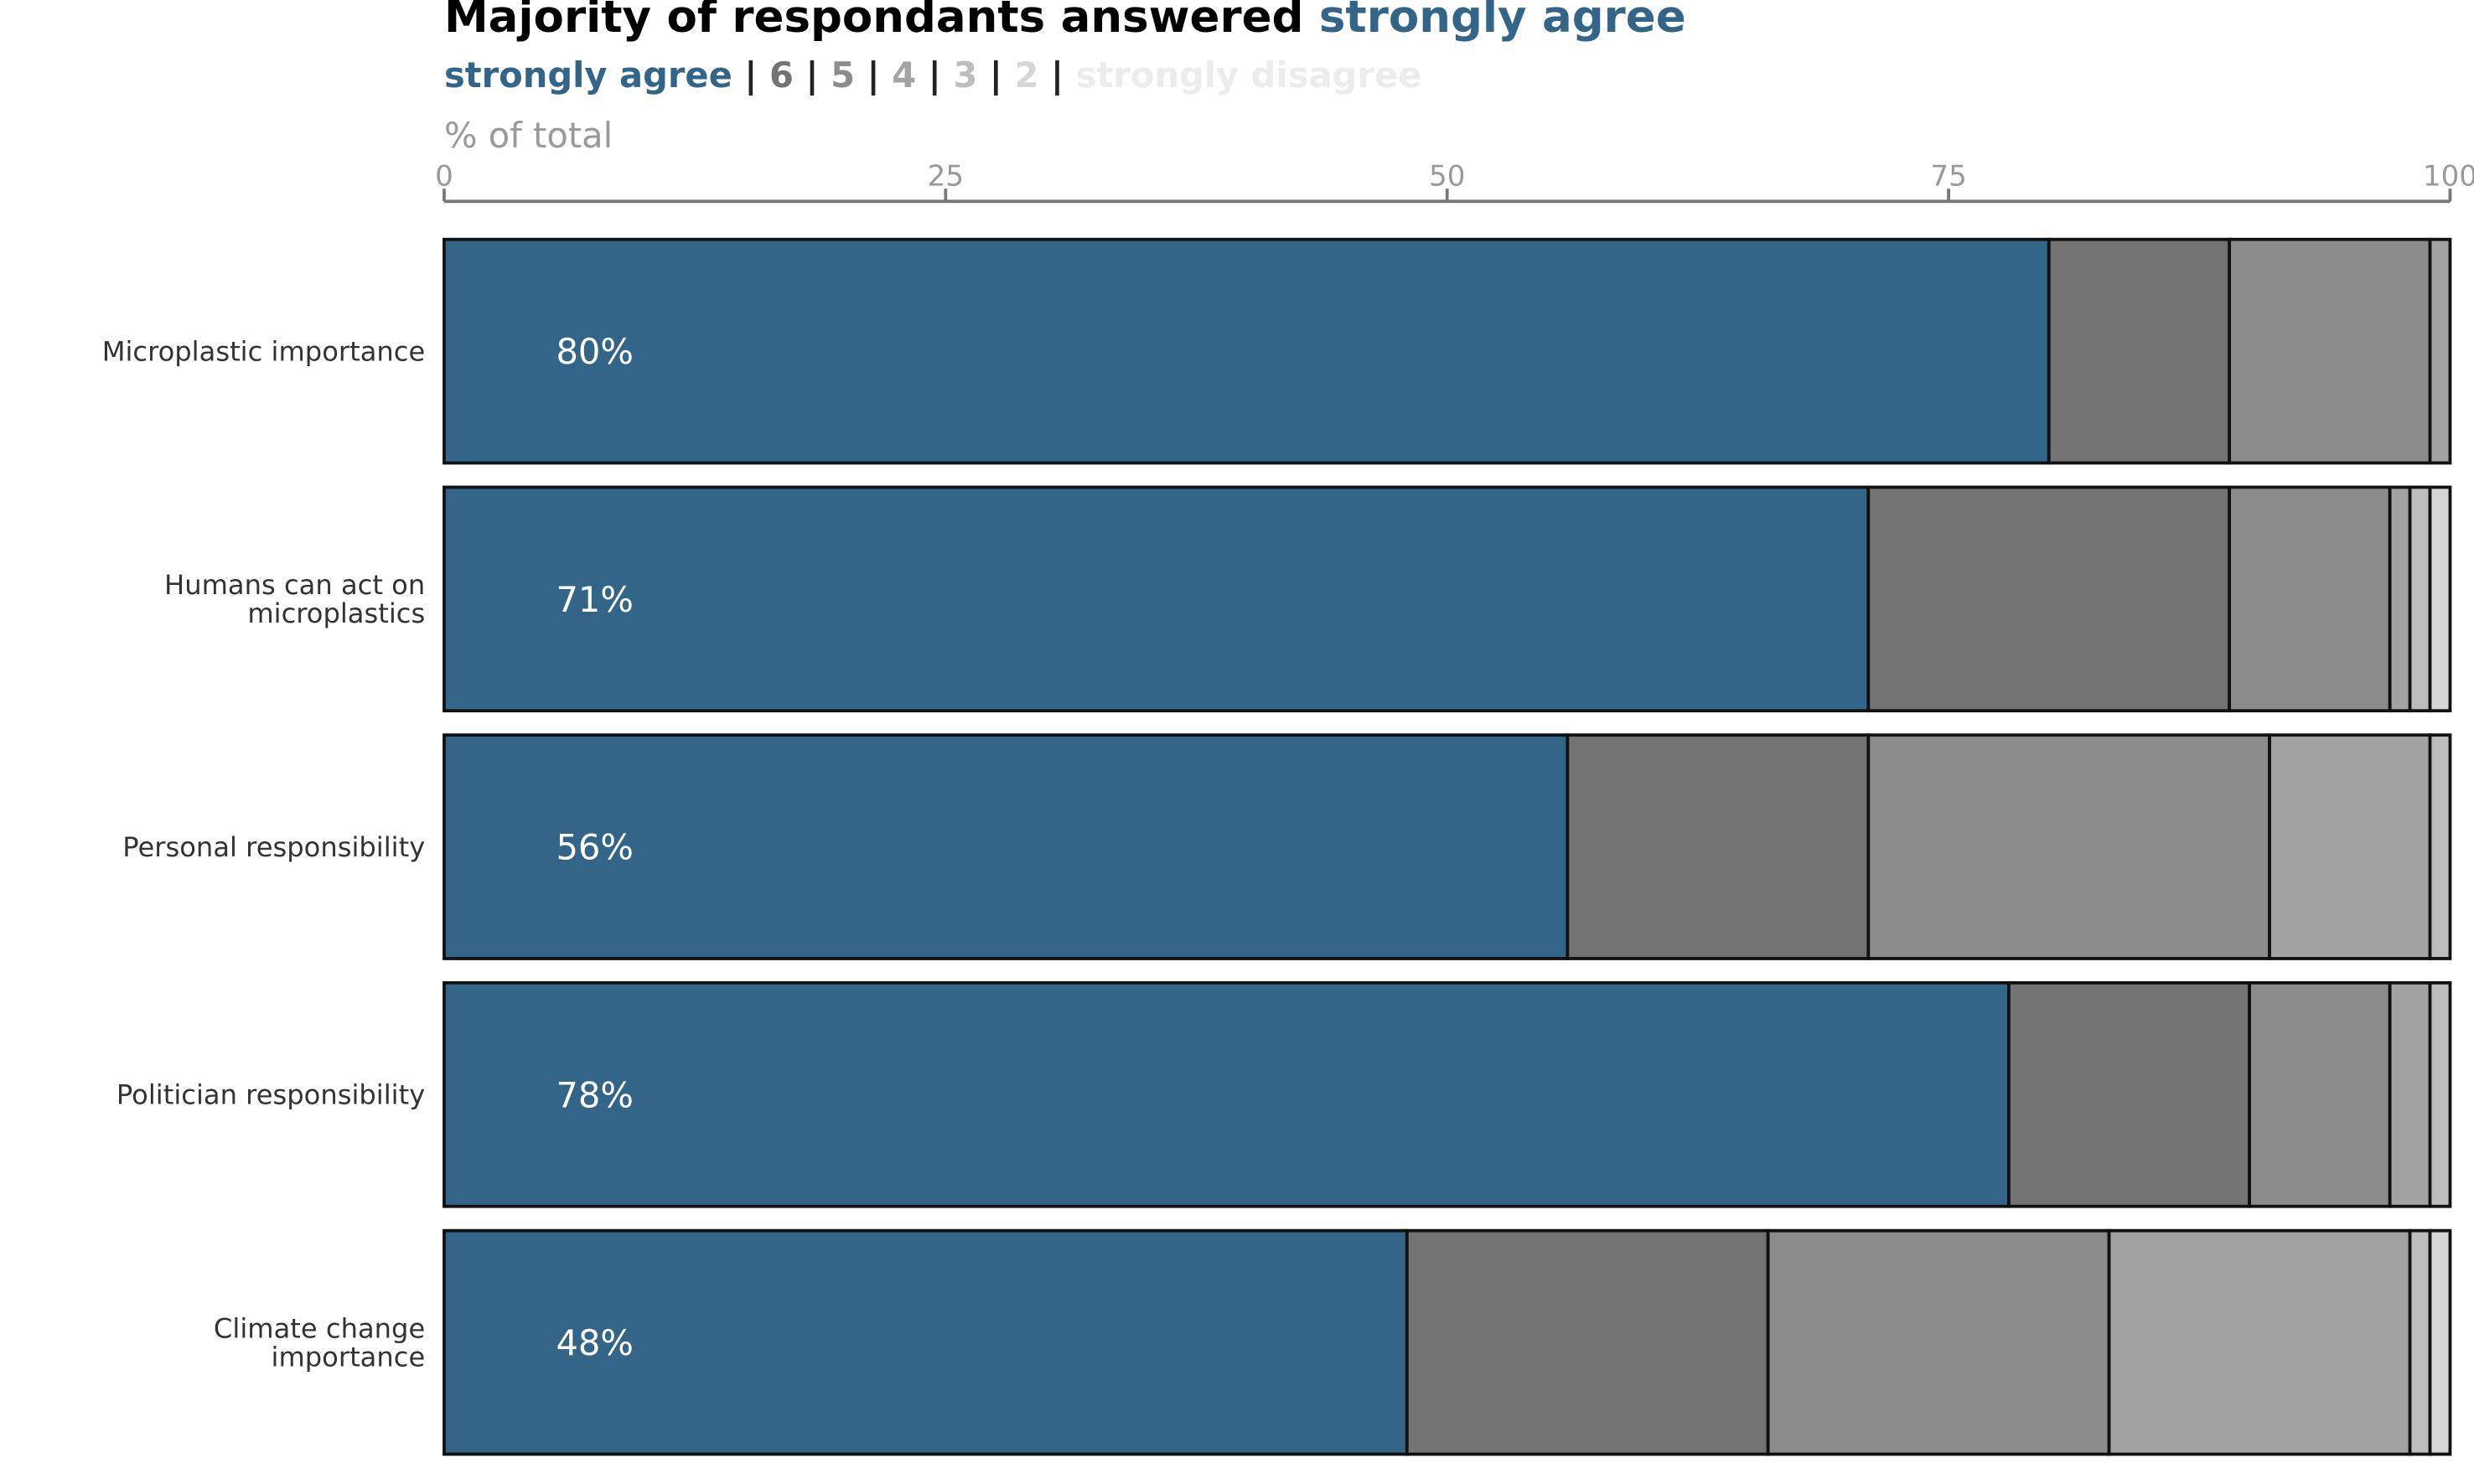 The width and height of the screenshot is (2474, 1484). What do you see at coordinates (781, 75) in the screenshot?
I see `legend-entry: 6` at bounding box center [781, 75].